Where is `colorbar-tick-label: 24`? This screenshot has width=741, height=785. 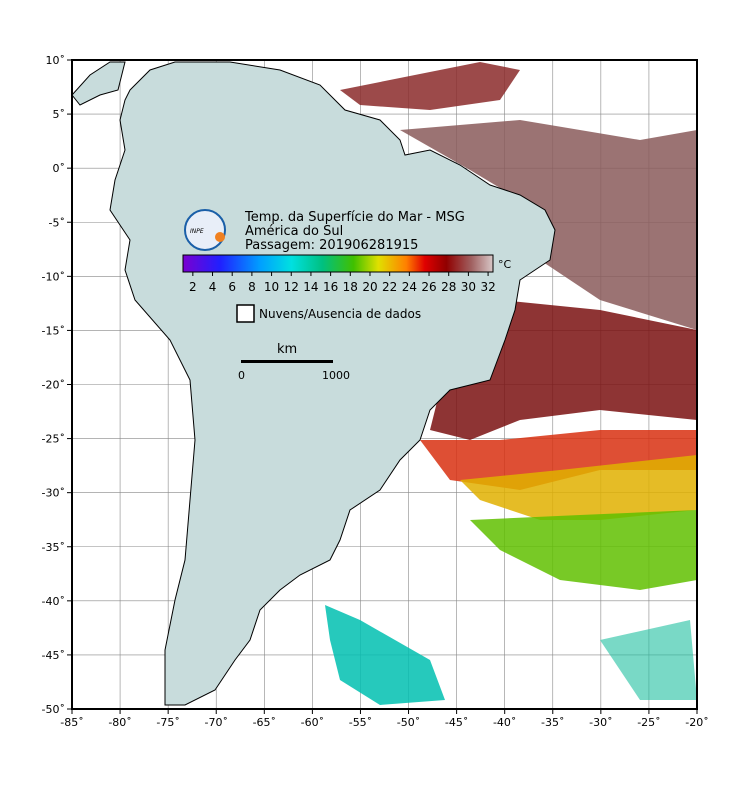
colorbar-tick-label: 24 is located at coordinates (409, 287).